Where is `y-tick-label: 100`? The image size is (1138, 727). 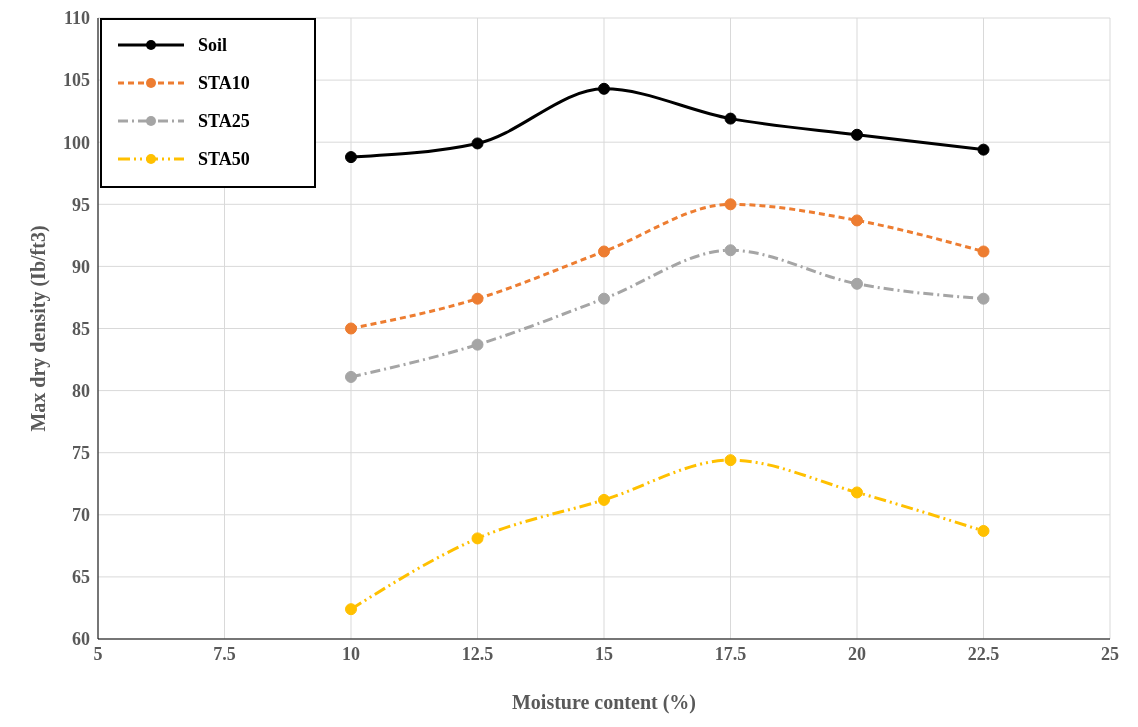 y-tick-label: 100 is located at coordinates (76, 142).